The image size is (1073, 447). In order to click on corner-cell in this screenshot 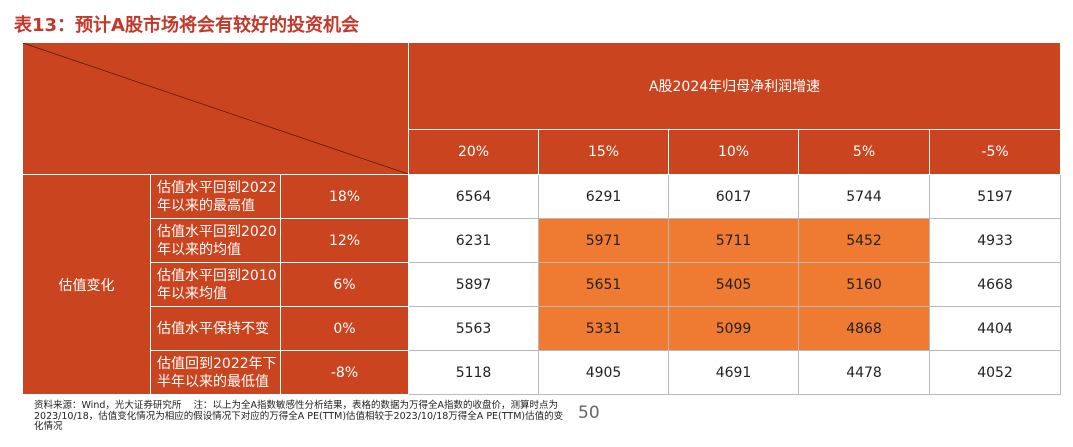, I will do `click(215, 108)`.